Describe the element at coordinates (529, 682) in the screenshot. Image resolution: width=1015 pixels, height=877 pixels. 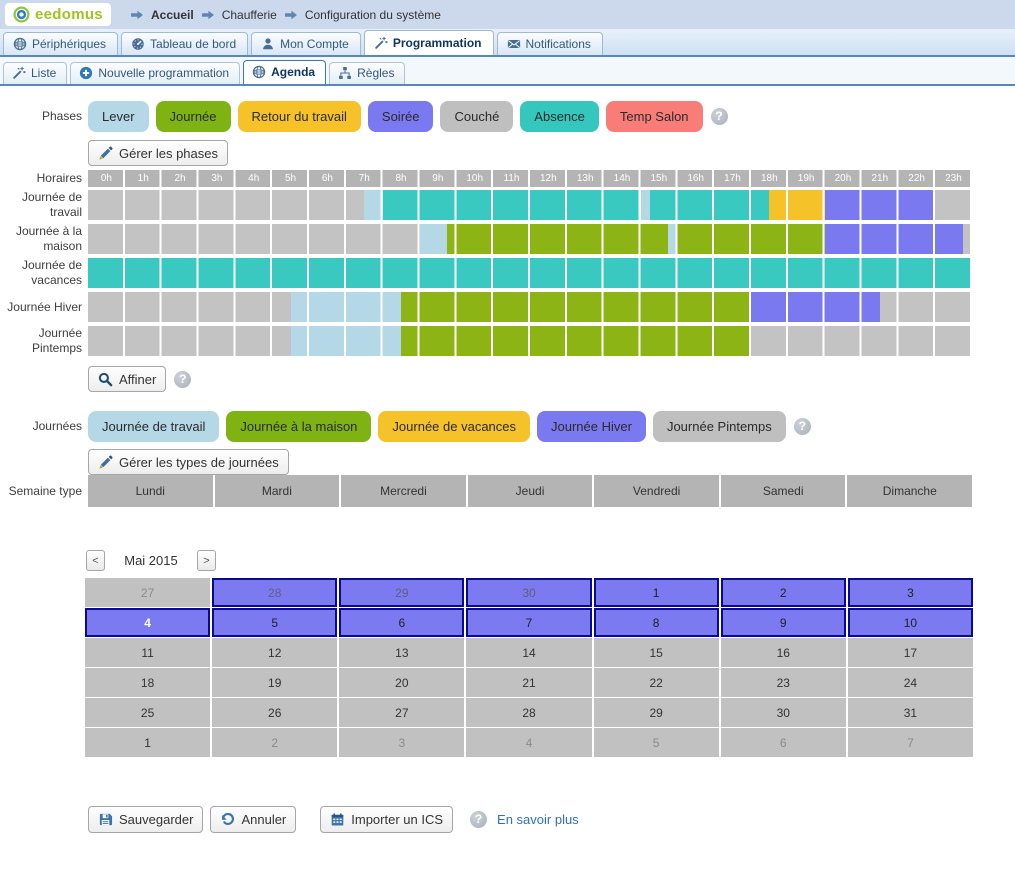
I see `calendar-day-21: 21` at that location.